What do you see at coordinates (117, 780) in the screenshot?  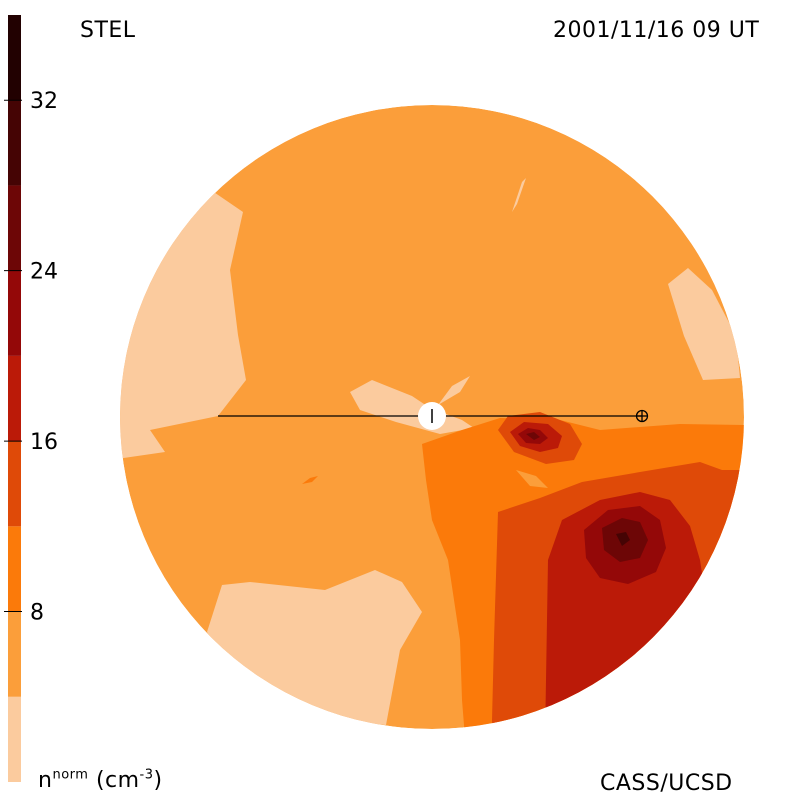 I see `unit-paren: (cm` at bounding box center [117, 780].